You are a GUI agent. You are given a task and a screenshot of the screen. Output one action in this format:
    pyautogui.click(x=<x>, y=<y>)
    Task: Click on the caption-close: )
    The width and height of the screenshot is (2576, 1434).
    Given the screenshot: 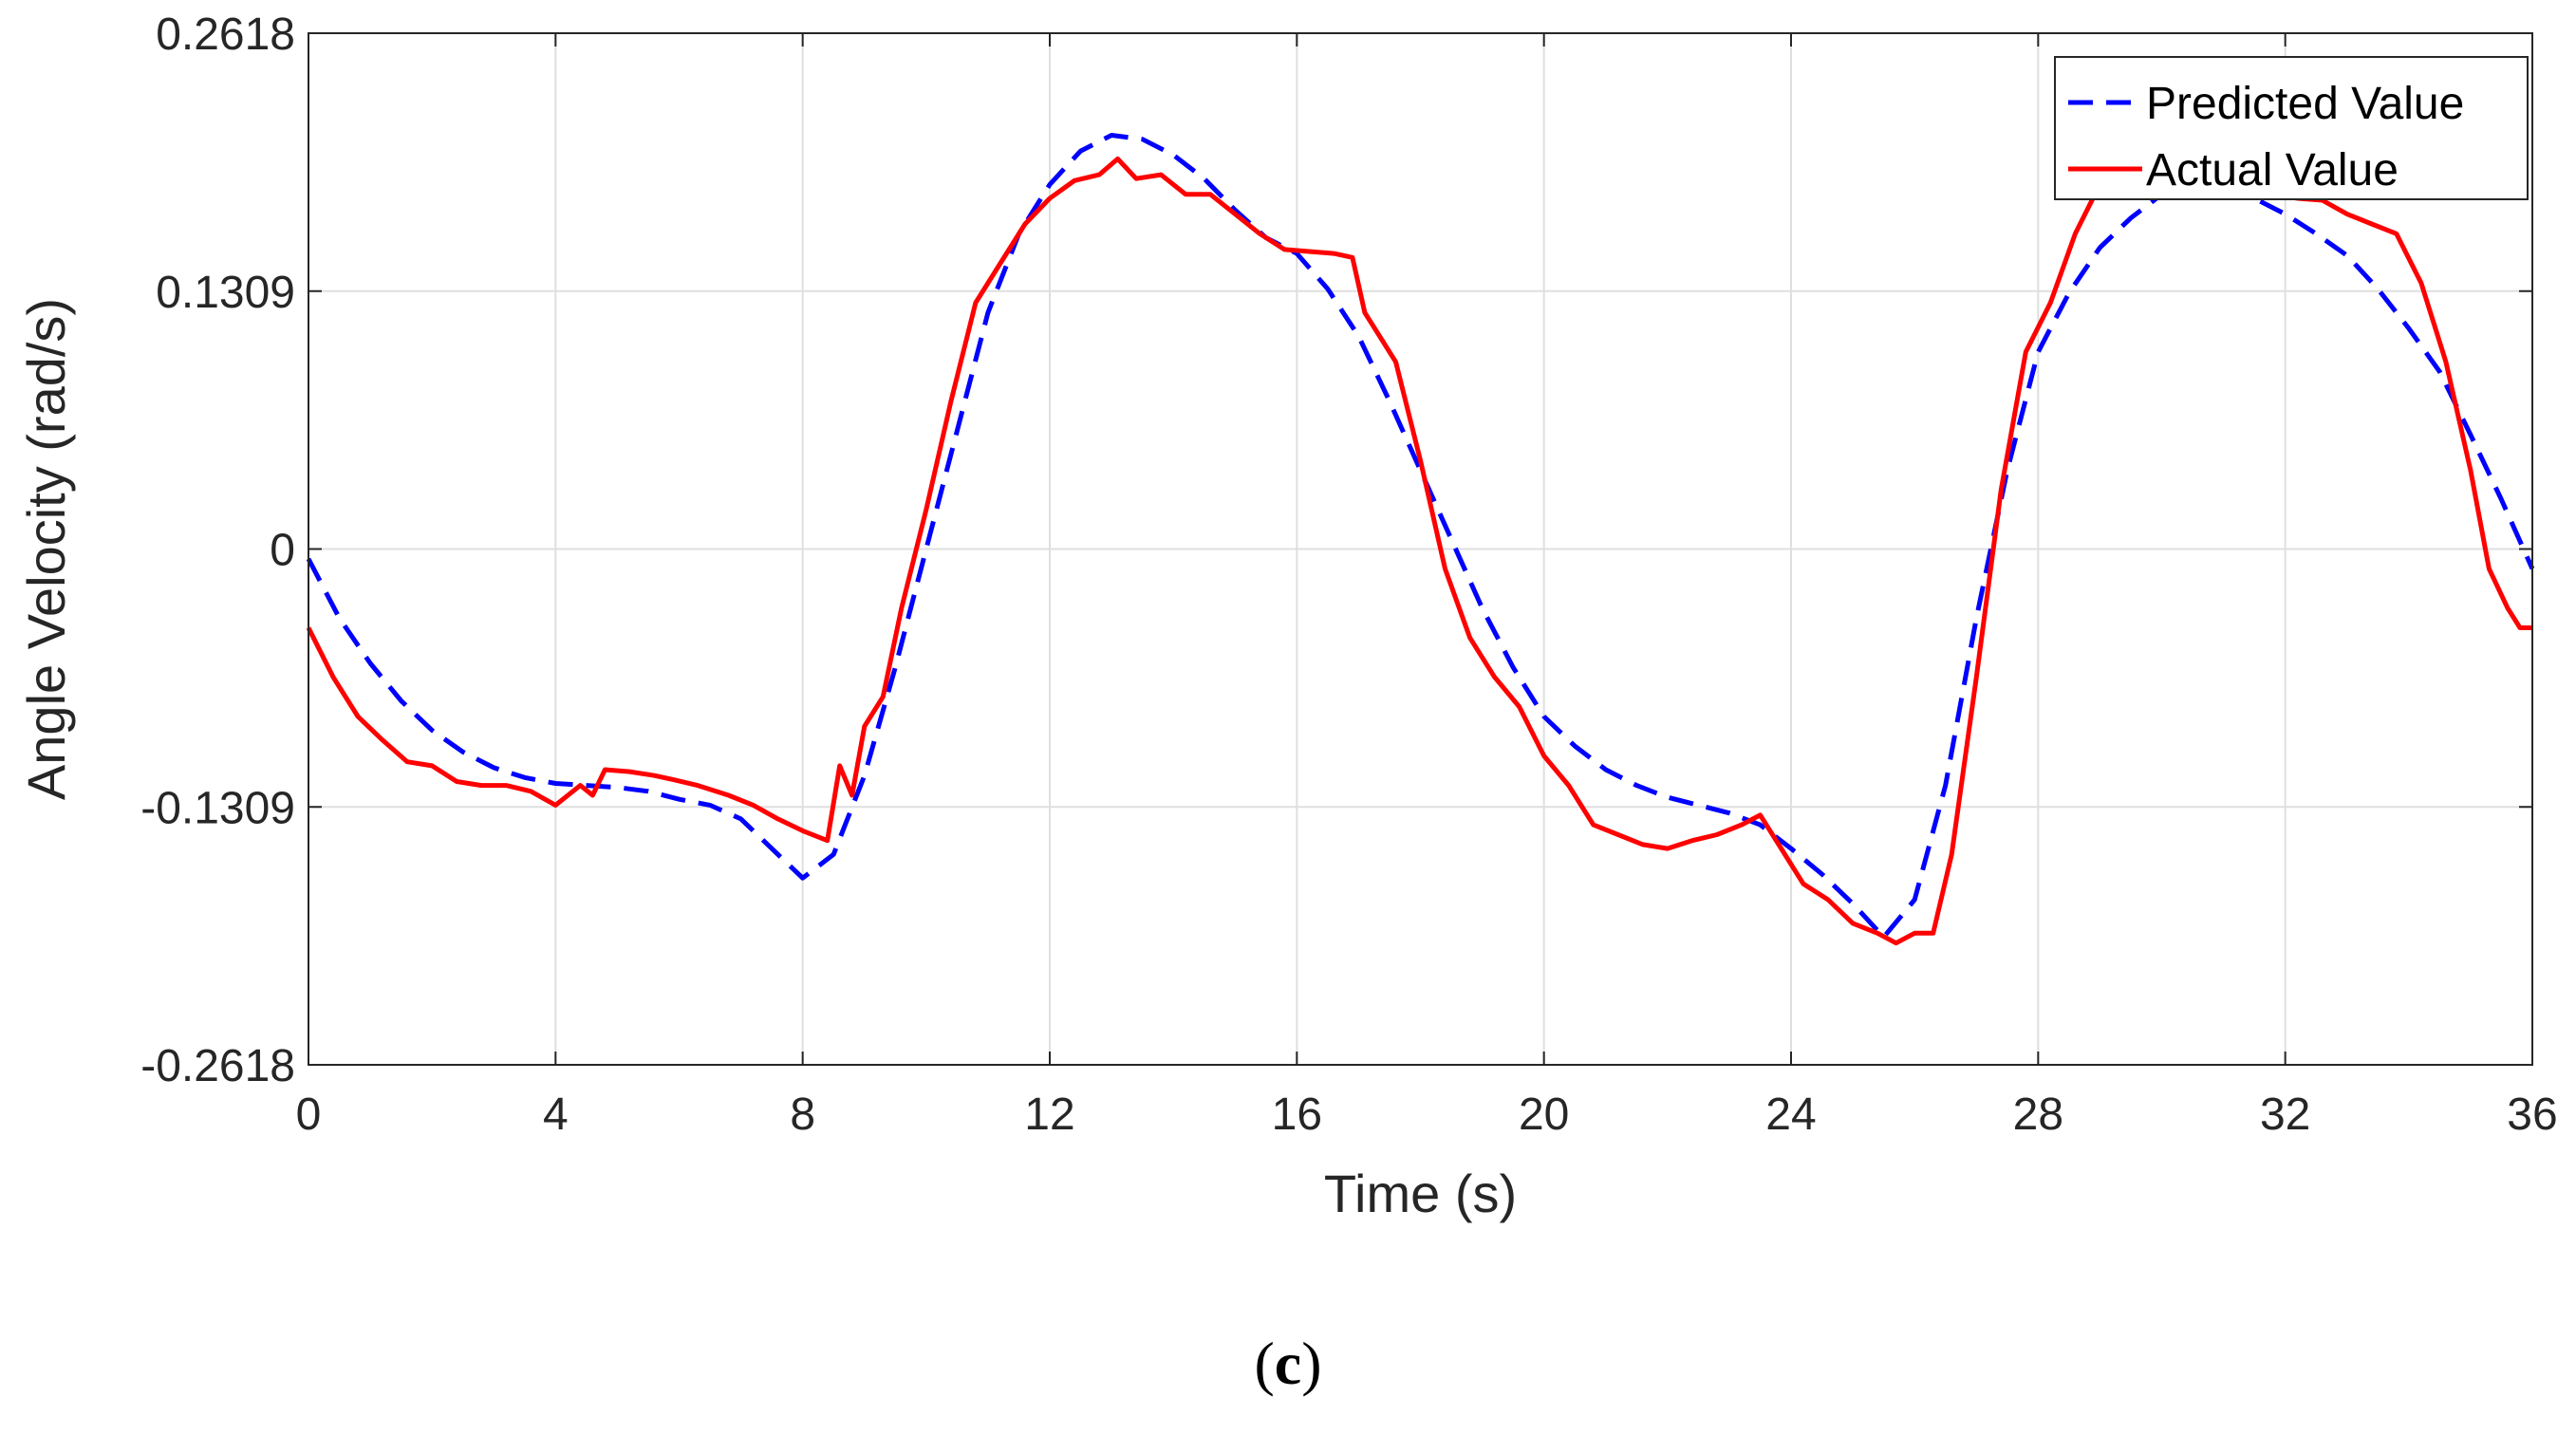 What is the action you would take?
    pyautogui.click(x=1312, y=1363)
    